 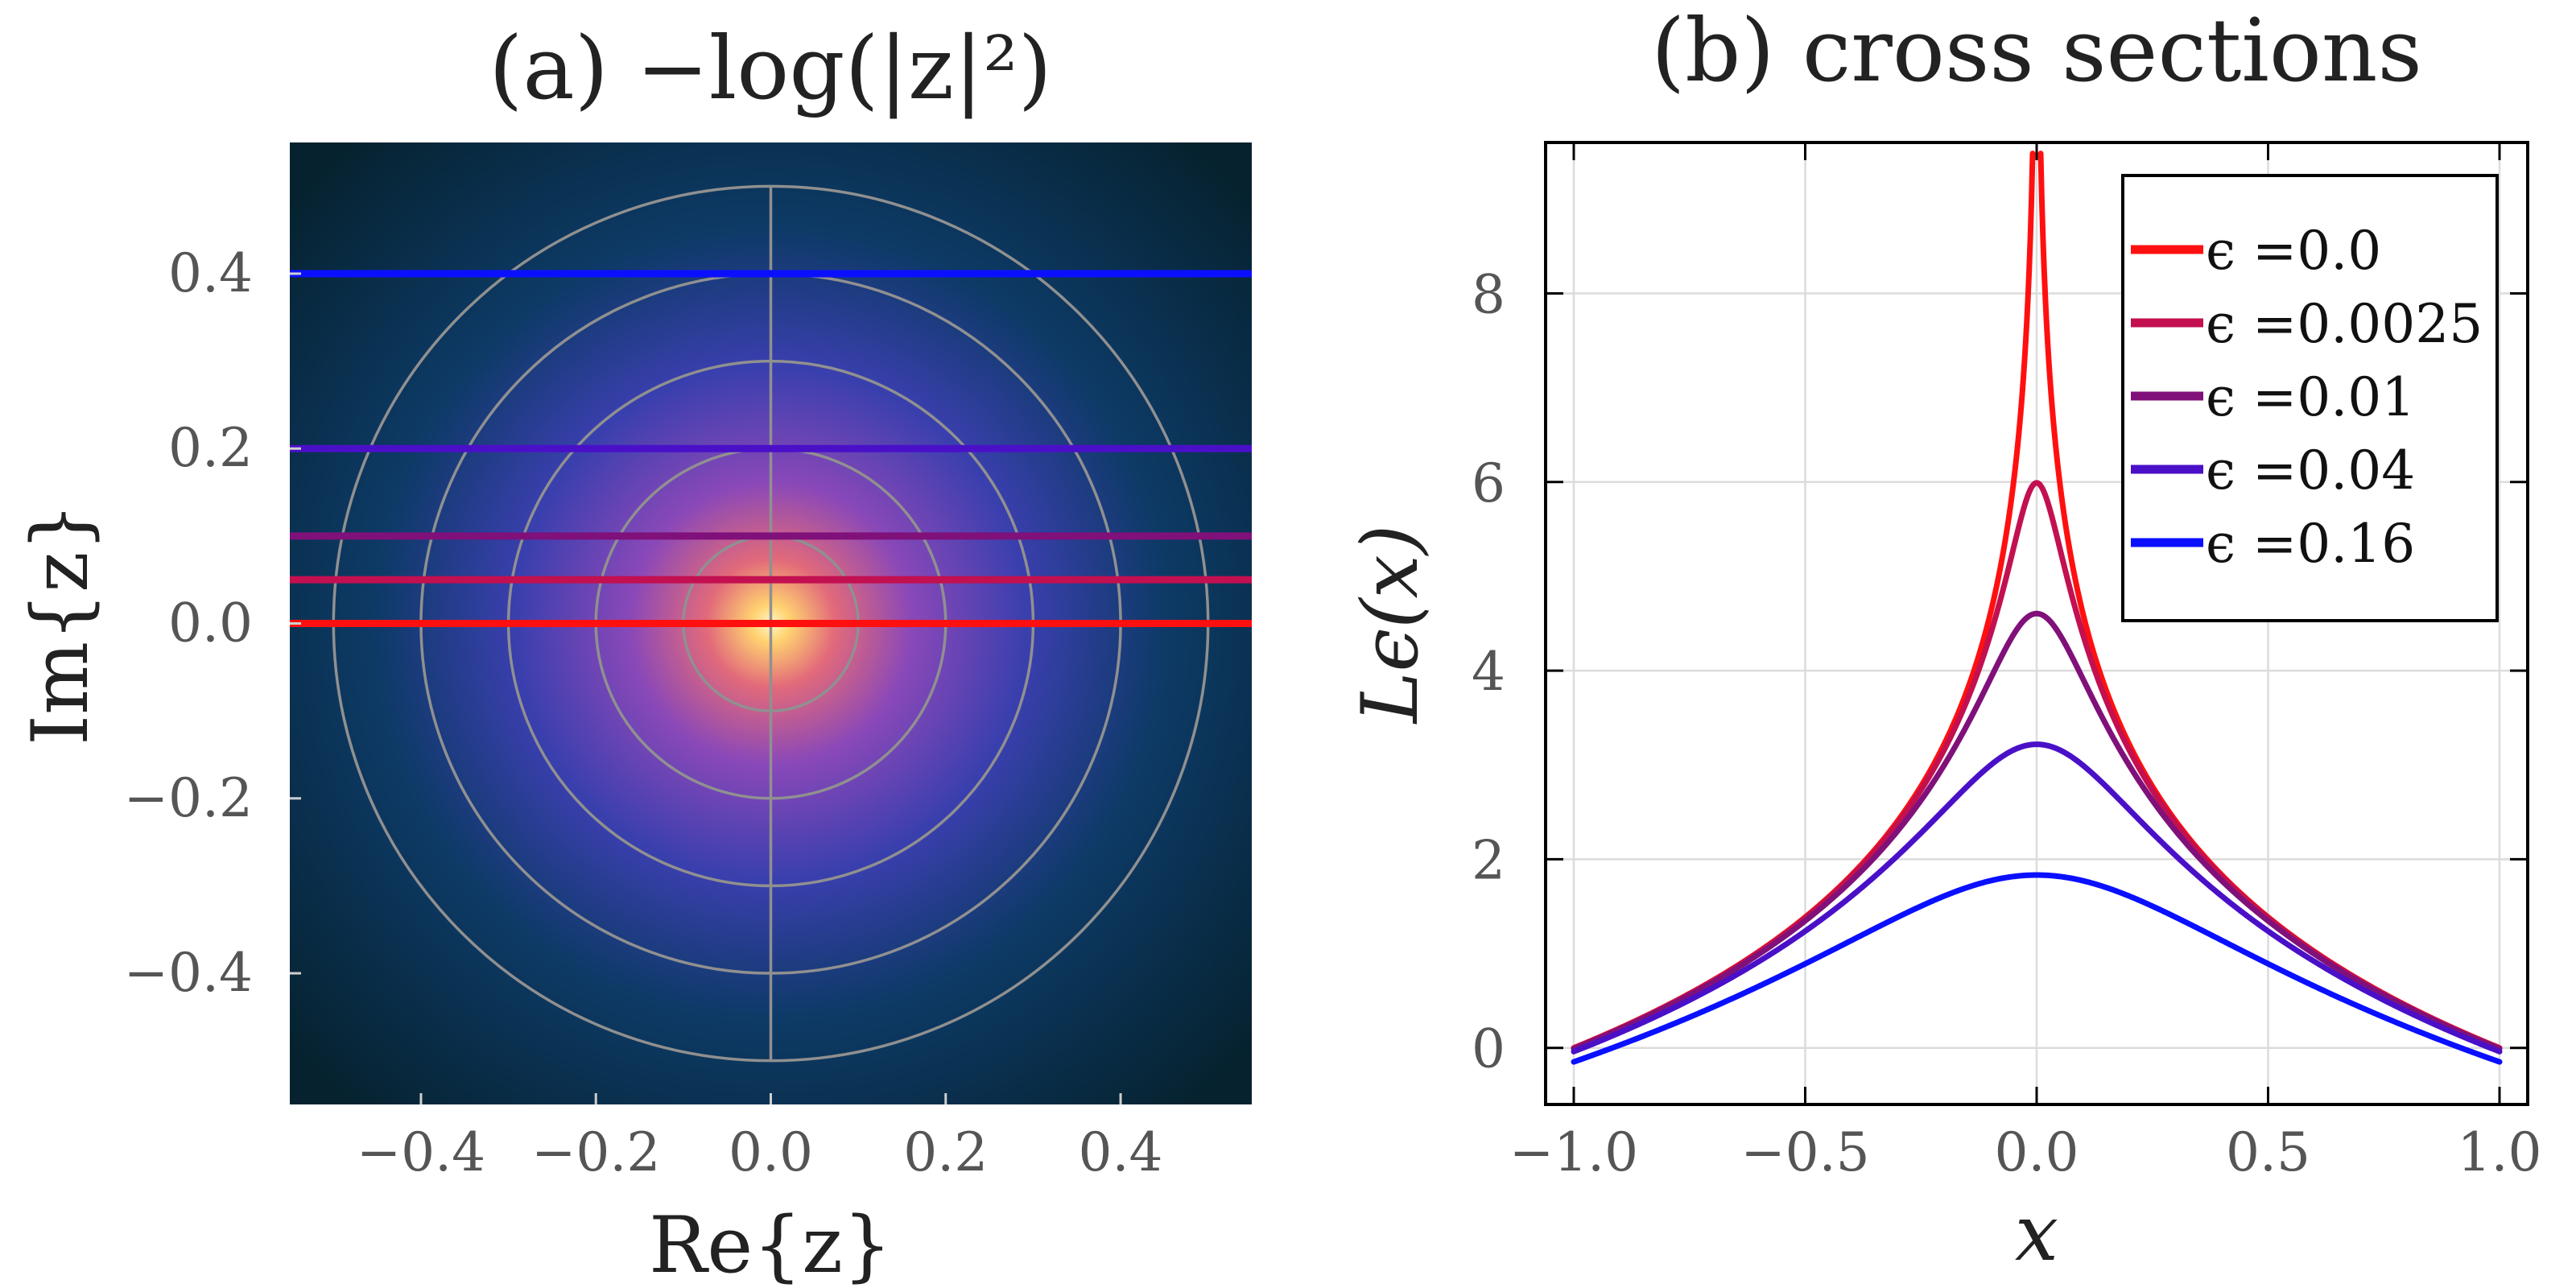 What do you see at coordinates (60, 623) in the screenshot?
I see `panel-a-y-label: Im{z}` at bounding box center [60, 623].